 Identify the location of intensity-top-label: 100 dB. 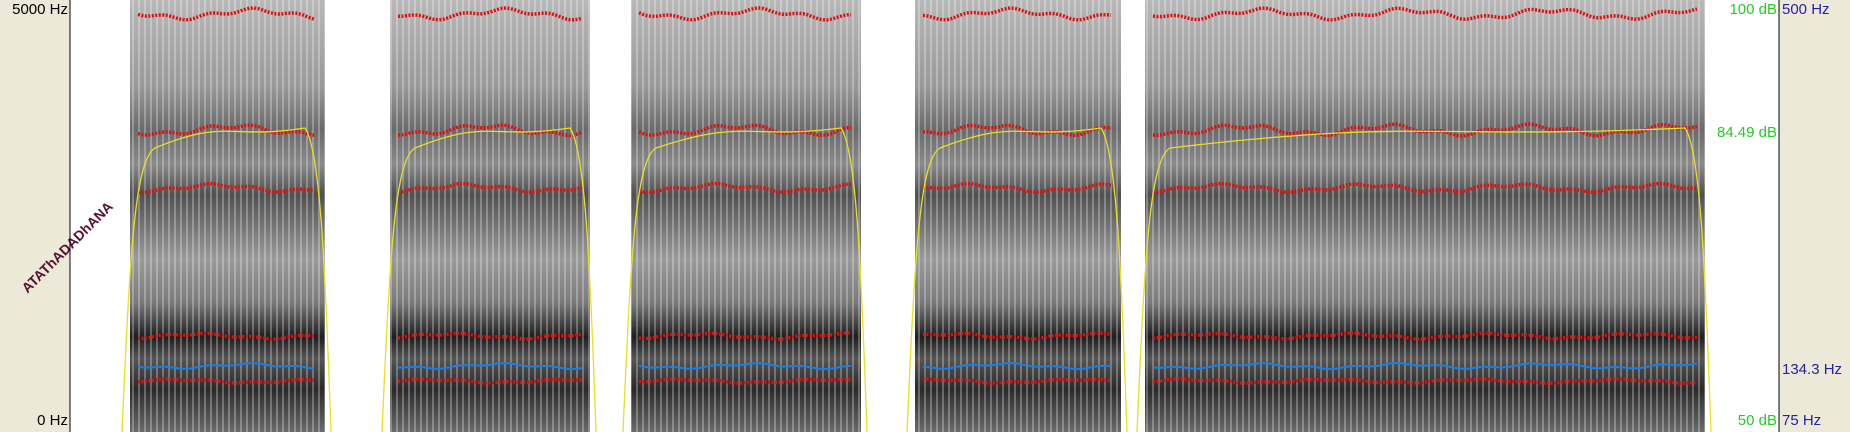
(1753, 9).